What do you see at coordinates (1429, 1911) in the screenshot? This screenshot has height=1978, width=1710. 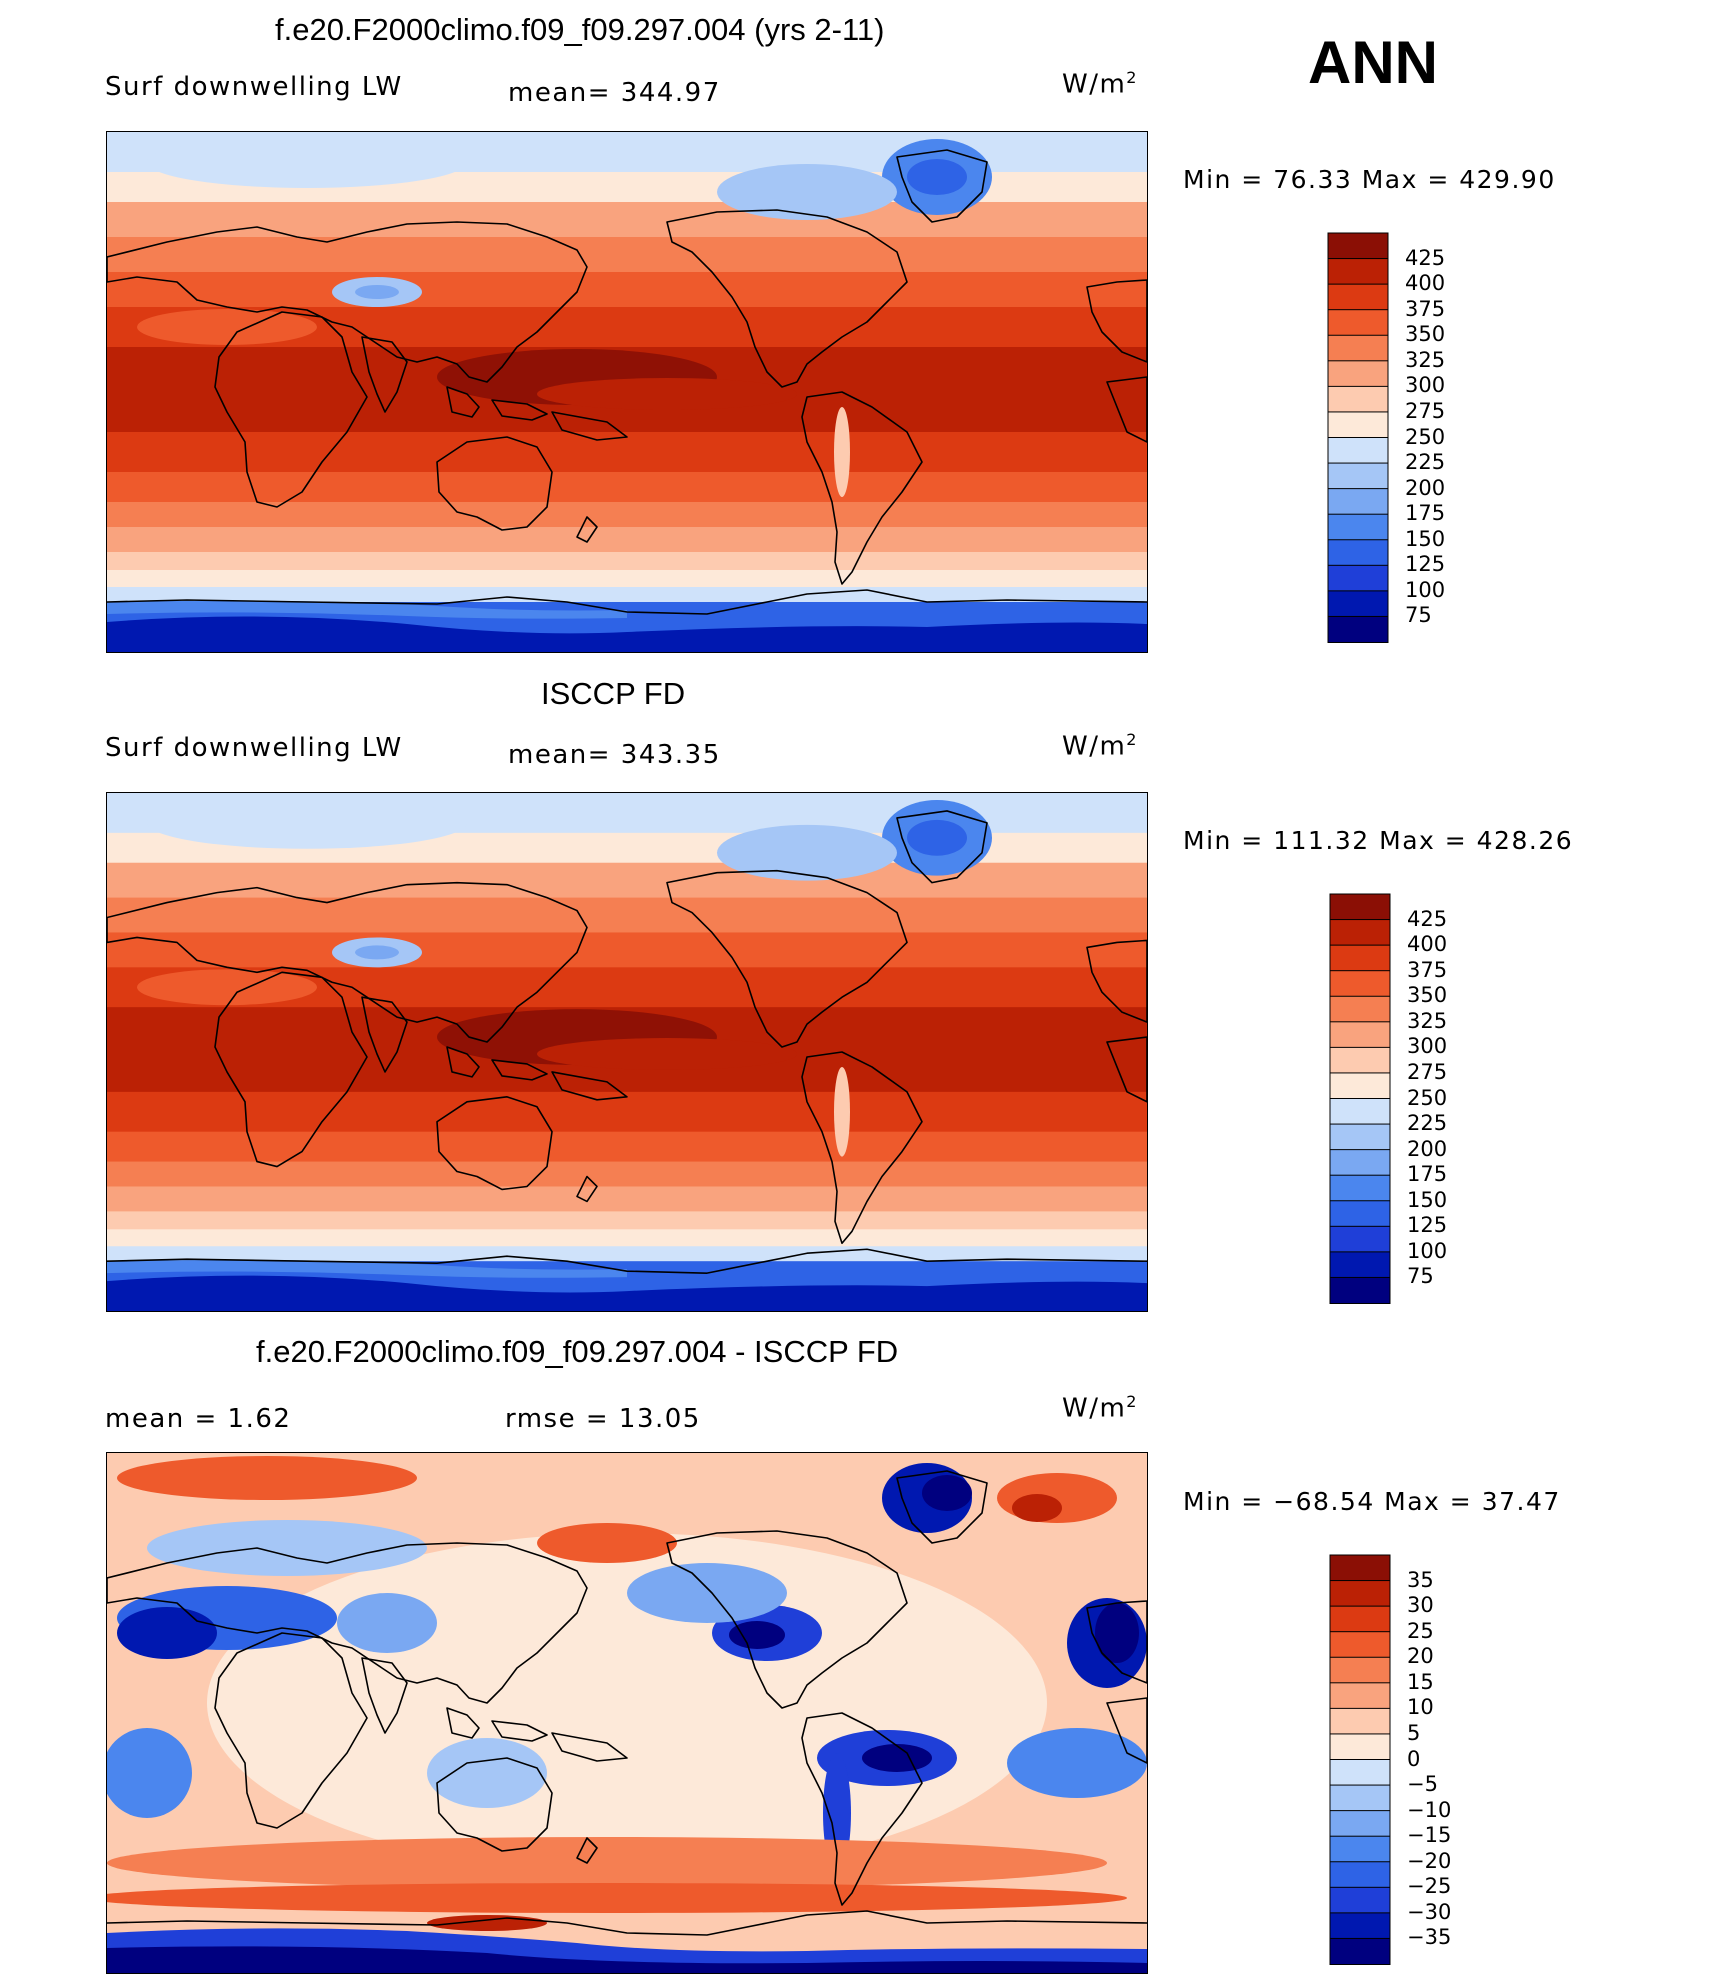 I see `colorbar-tick-label: −30` at bounding box center [1429, 1911].